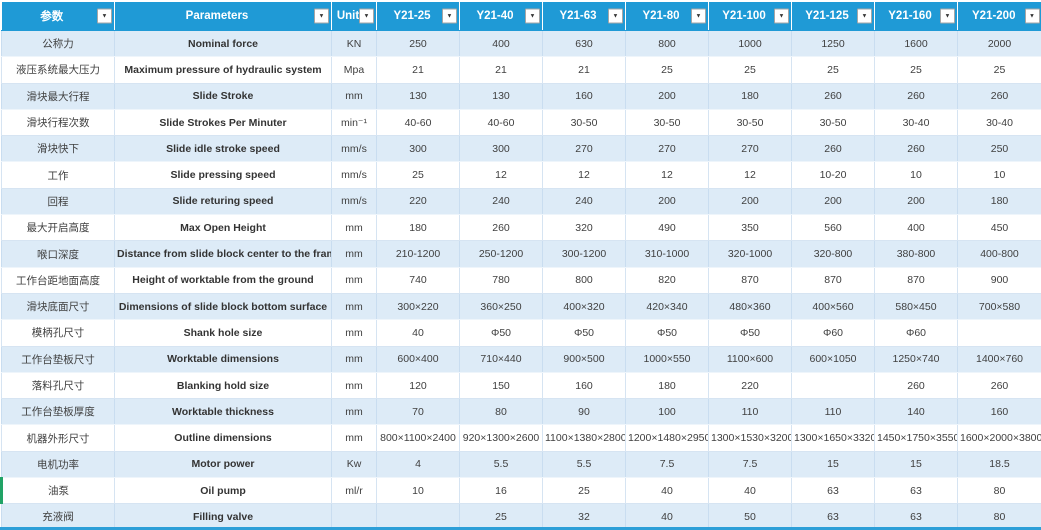 Image resolution: width=1041 pixels, height=530 pixels. What do you see at coordinates (58, 175) in the screenshot?
I see `param-cn-cell: 工作` at bounding box center [58, 175].